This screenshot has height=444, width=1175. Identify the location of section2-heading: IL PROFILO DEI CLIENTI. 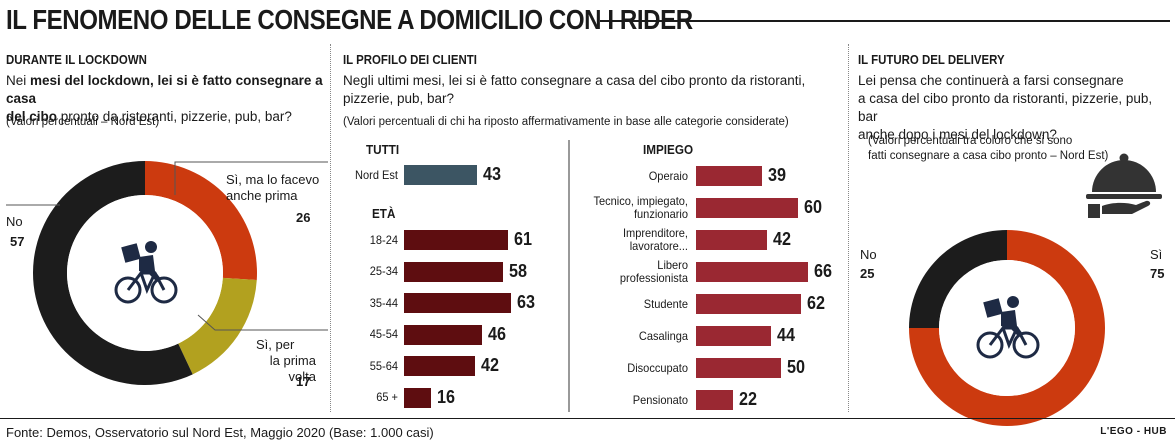
(410, 59).